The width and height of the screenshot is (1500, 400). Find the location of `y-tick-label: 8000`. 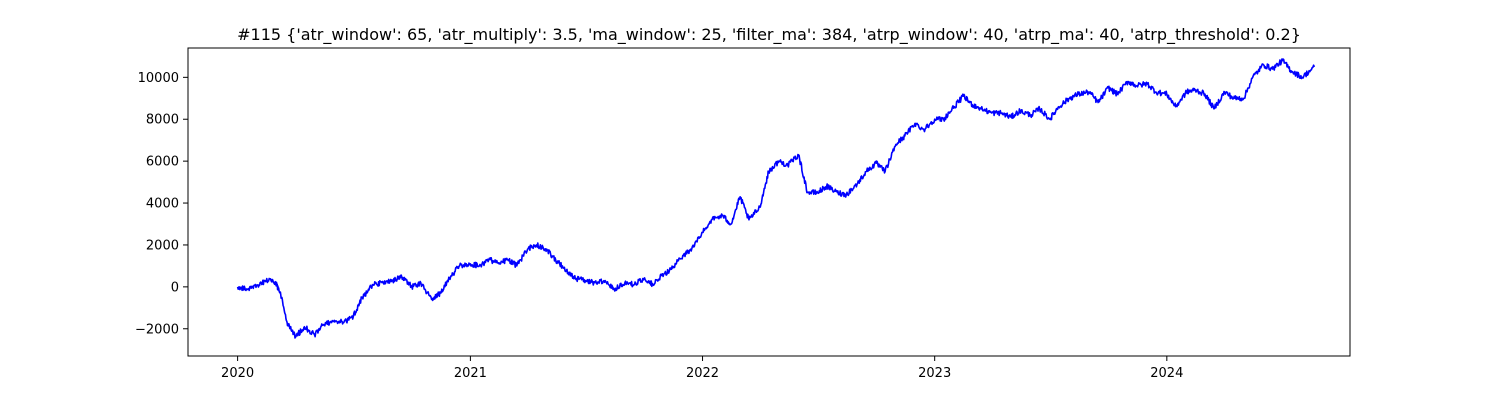

y-tick-label: 8000 is located at coordinates (162, 120).